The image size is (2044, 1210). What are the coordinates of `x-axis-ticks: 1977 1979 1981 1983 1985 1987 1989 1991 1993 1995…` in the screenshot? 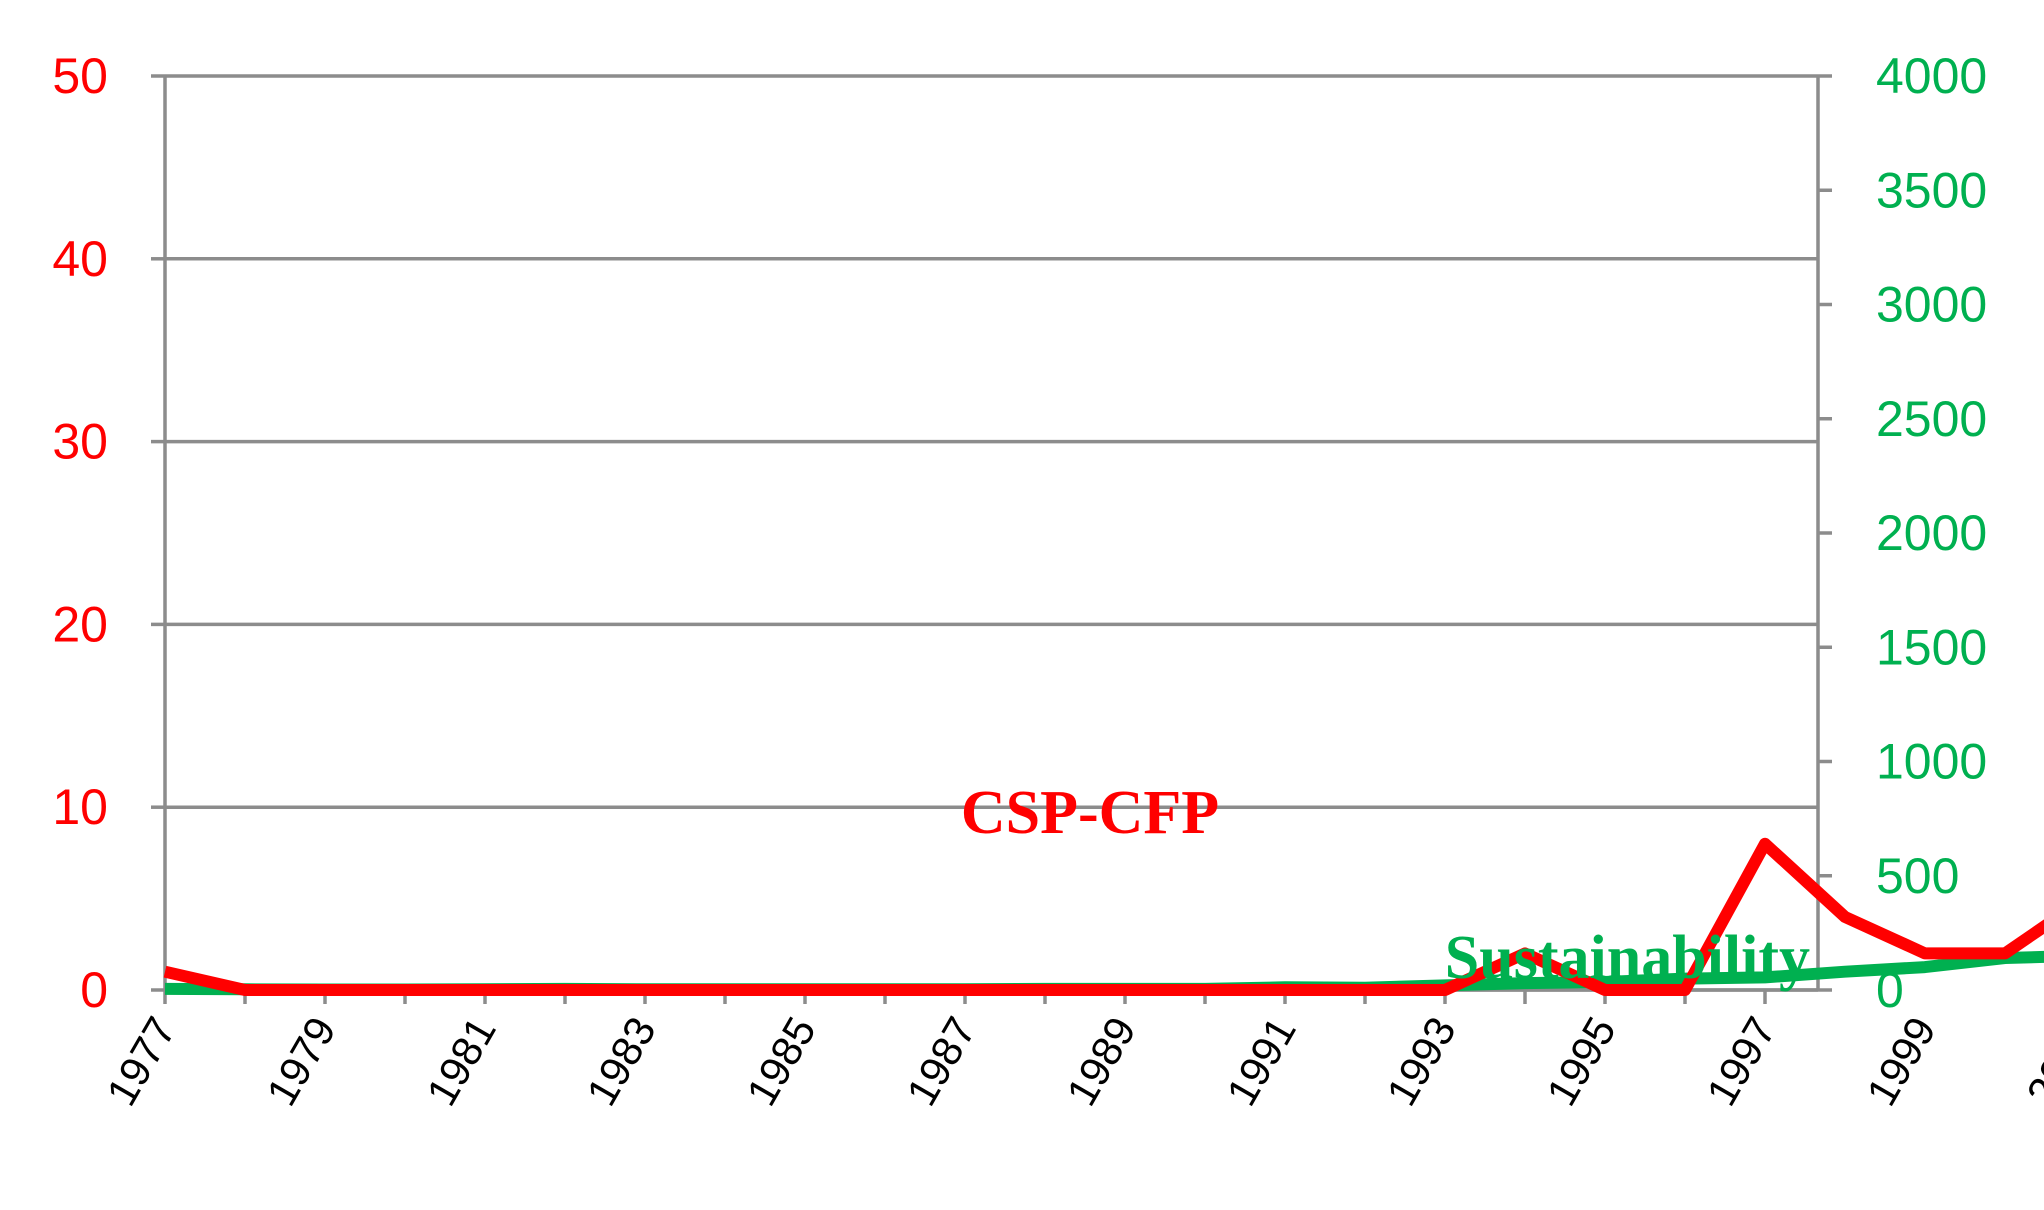 It's located at (1070, 1051).